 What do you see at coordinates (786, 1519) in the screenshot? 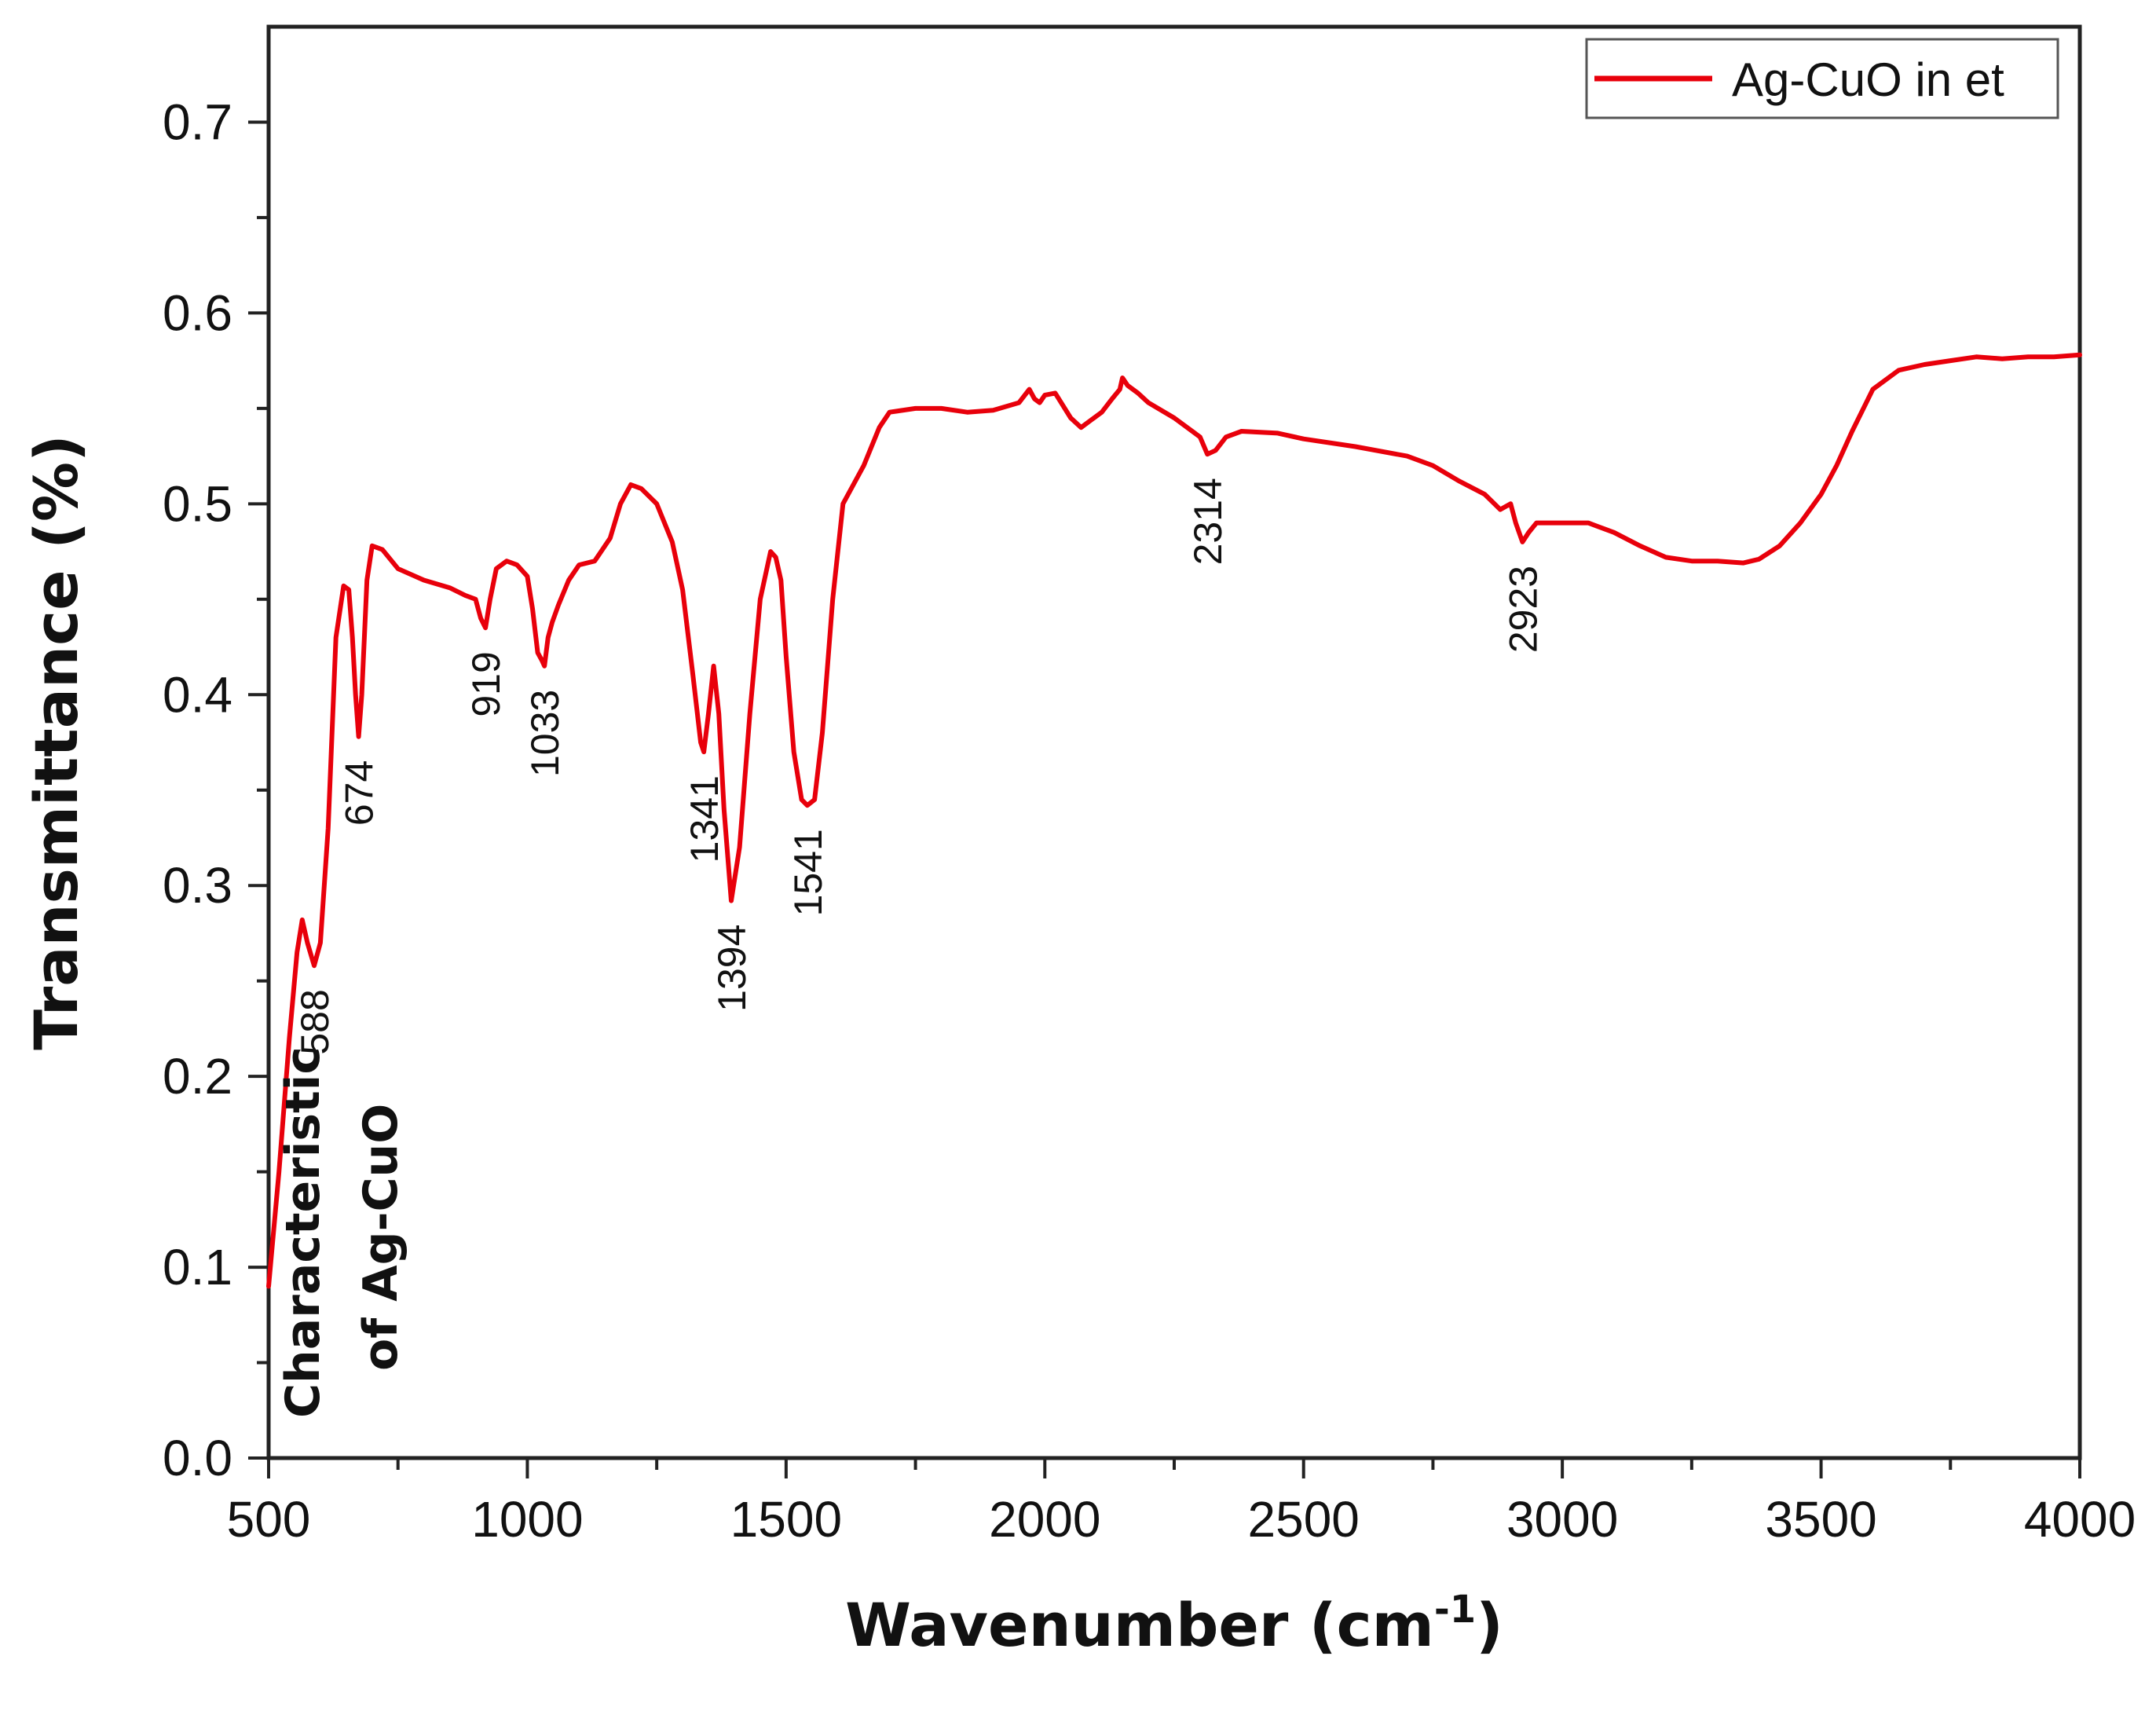
I see `x-tick-label: 1500` at bounding box center [786, 1519].